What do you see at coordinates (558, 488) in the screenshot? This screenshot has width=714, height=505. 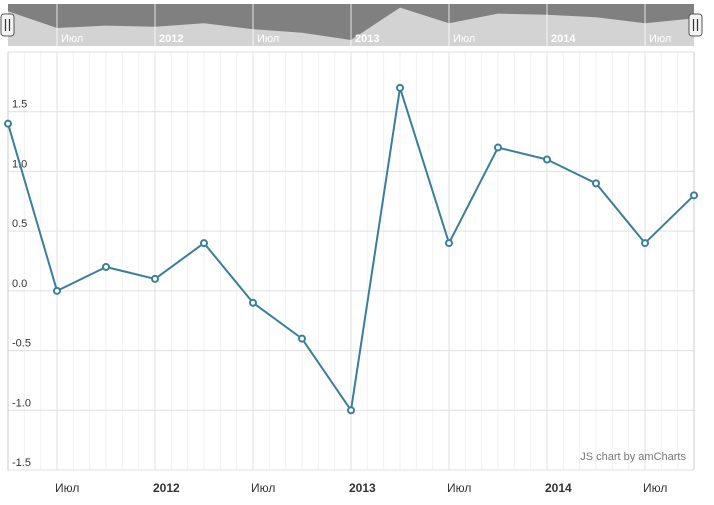 I see `x-tick-label: 2014` at bounding box center [558, 488].